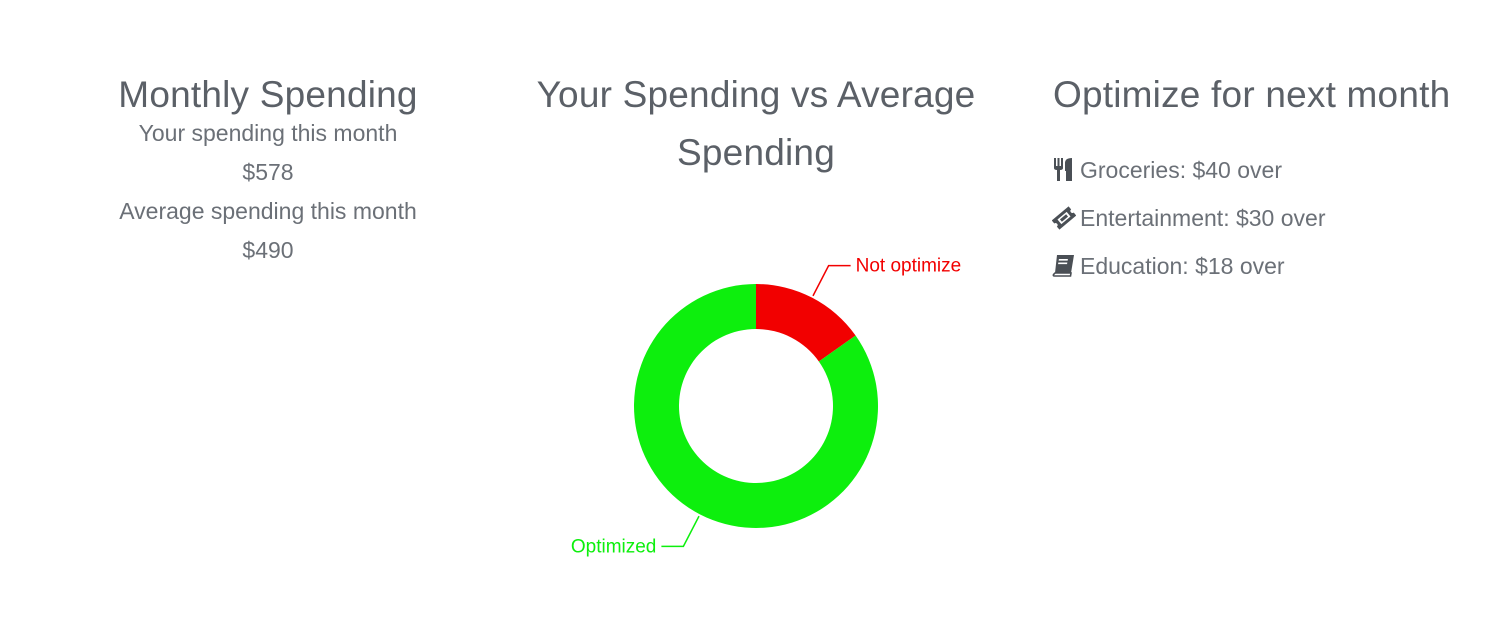 This screenshot has height=640, width=1492. Describe the element at coordinates (1064, 266) in the screenshot. I see `book-icon` at that location.